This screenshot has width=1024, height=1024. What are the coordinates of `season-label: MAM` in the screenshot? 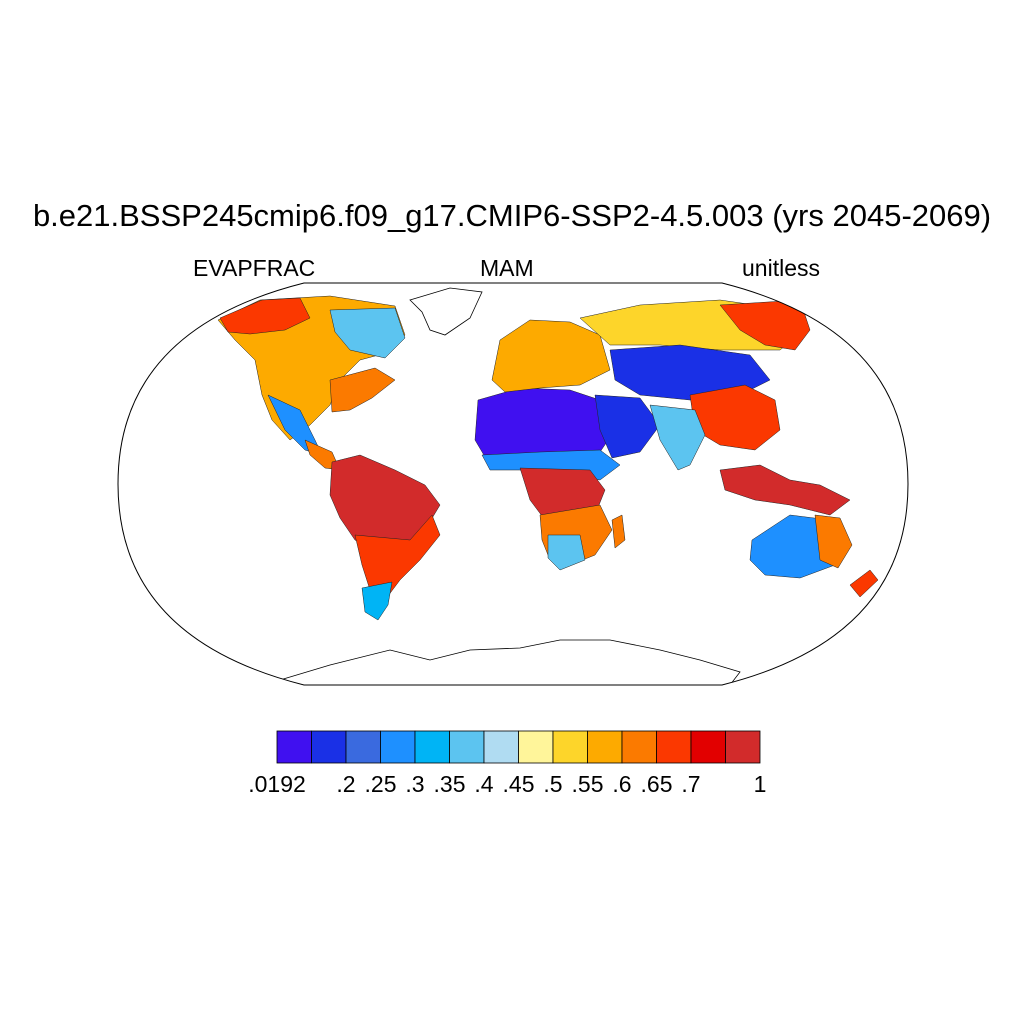 It's located at (507, 268).